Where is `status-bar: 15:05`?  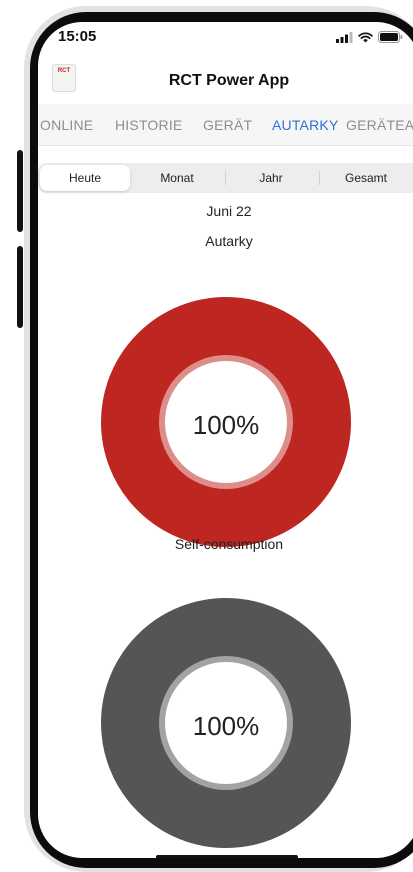 status-bar: 15:05 is located at coordinates (225, 37).